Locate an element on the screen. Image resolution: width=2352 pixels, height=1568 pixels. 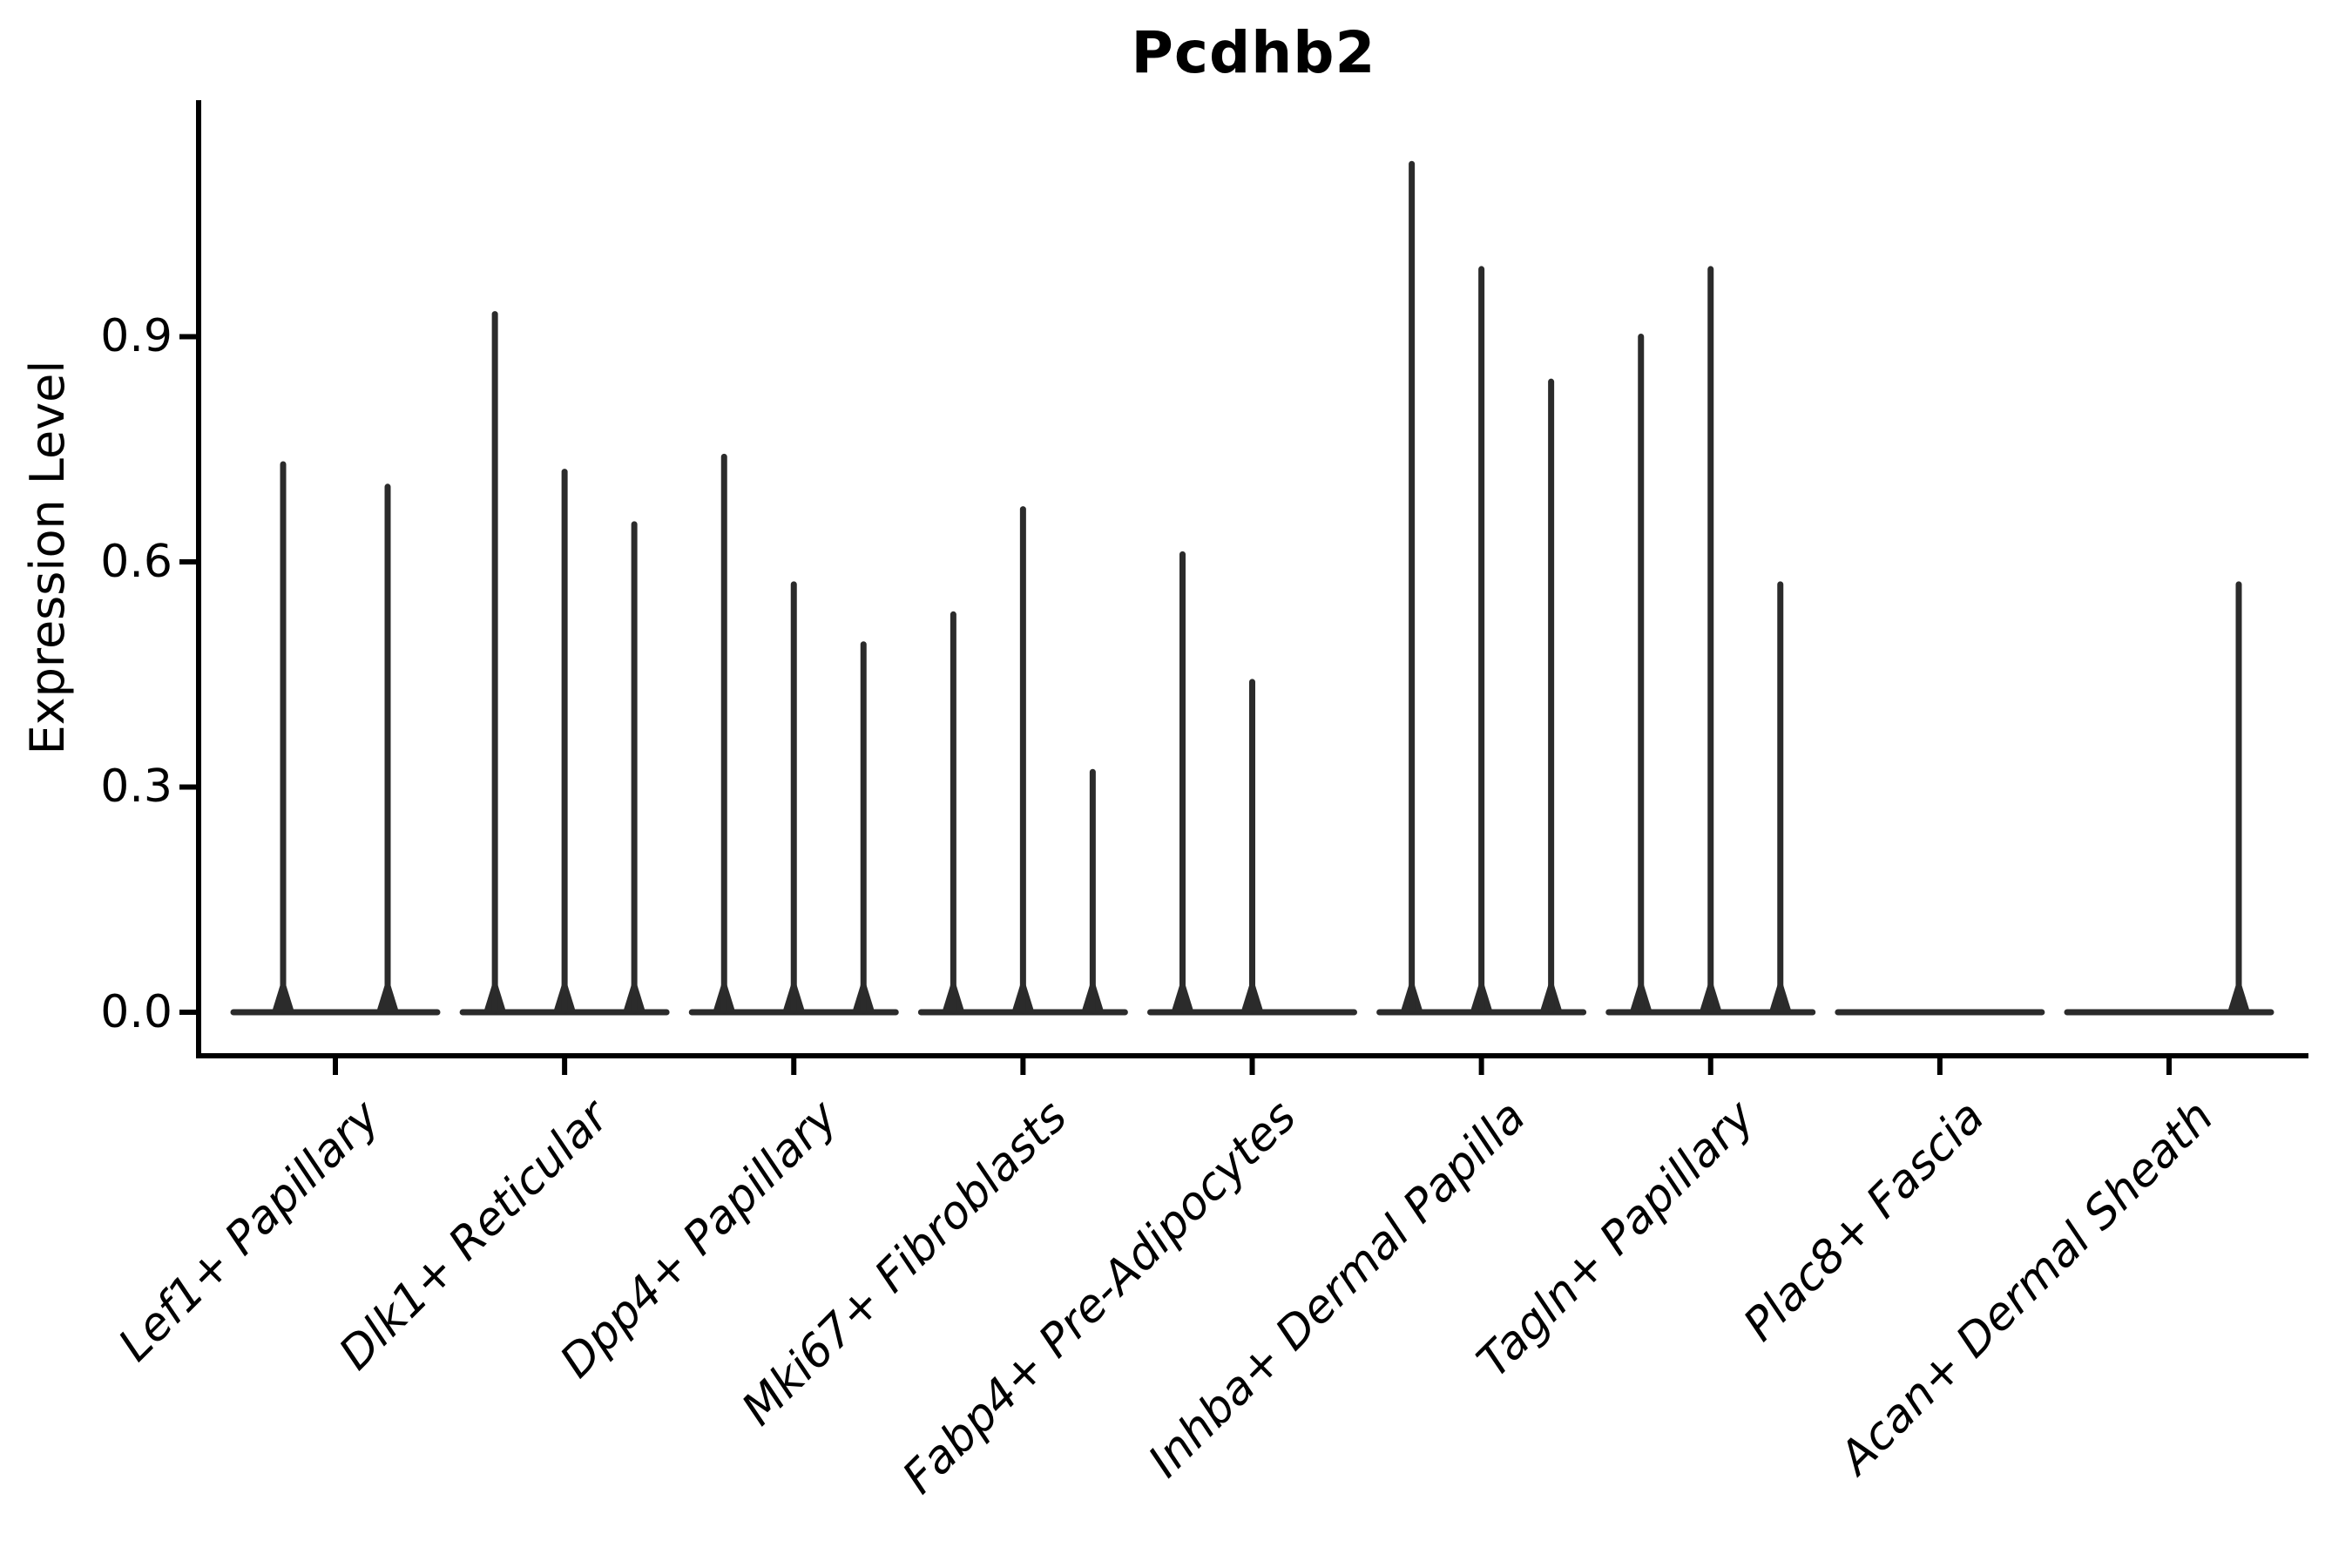
y-tick-label: 0.3 is located at coordinates (136, 787).